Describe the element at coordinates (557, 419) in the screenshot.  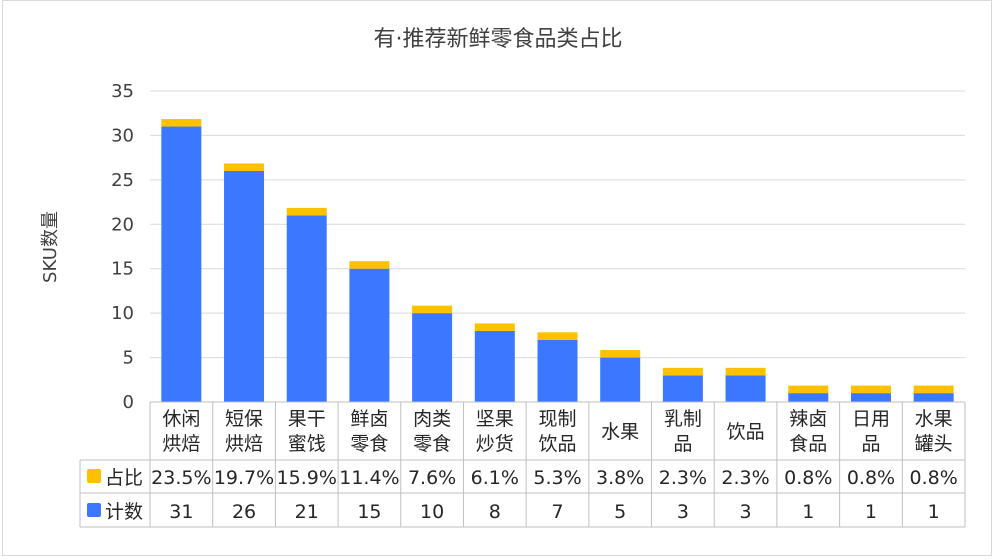
I see `category-label: 现制` at that location.